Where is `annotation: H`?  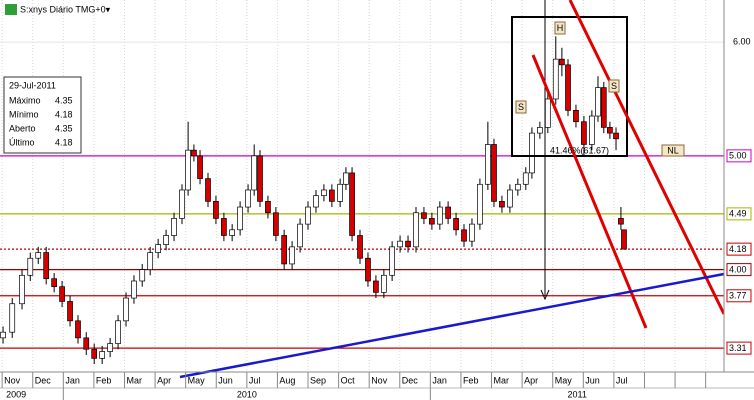
annotation: H is located at coordinates (560, 28).